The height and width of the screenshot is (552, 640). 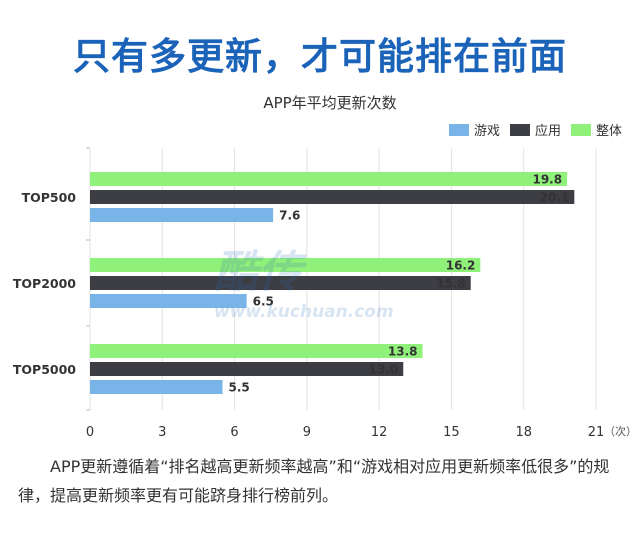 I want to click on x-tick-label-6: 18, so click(x=523, y=432).